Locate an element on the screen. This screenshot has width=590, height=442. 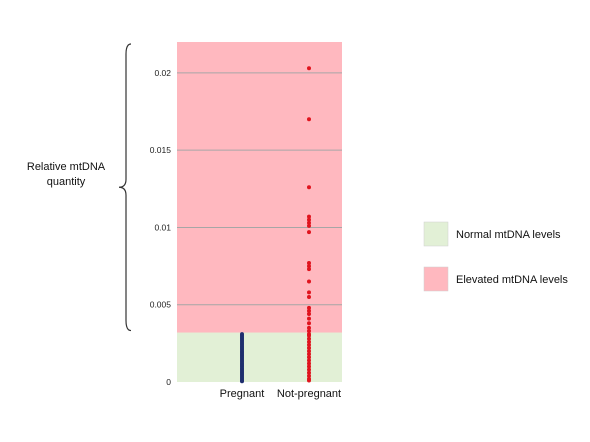
y-brace is located at coordinates (125, 187).